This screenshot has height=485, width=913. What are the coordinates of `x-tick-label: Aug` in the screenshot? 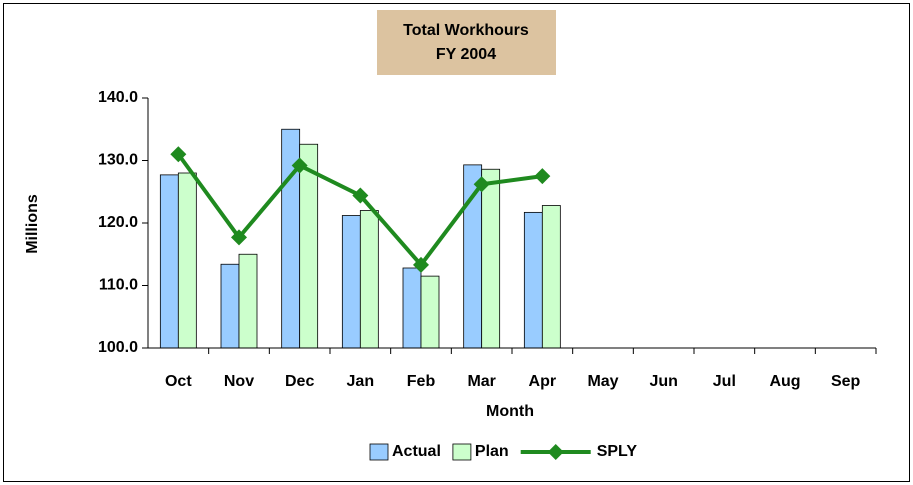 It's located at (784, 381).